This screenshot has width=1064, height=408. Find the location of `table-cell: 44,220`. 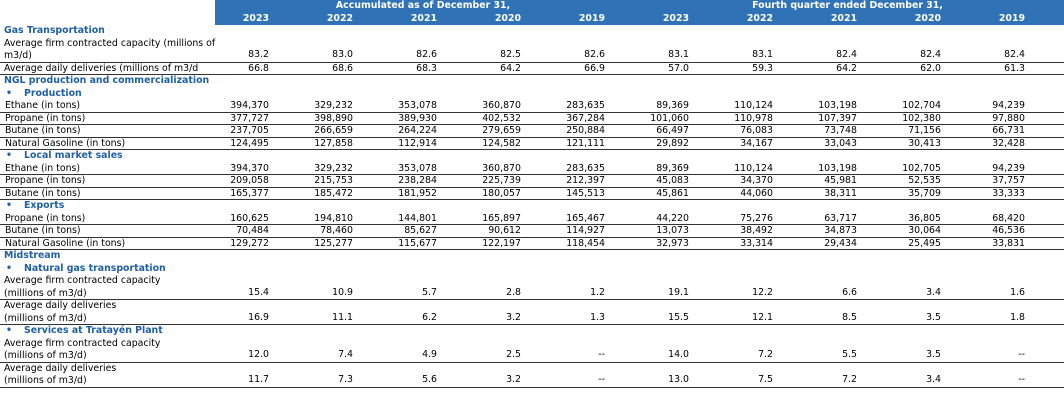

table-cell: 44,220 is located at coordinates (672, 218).